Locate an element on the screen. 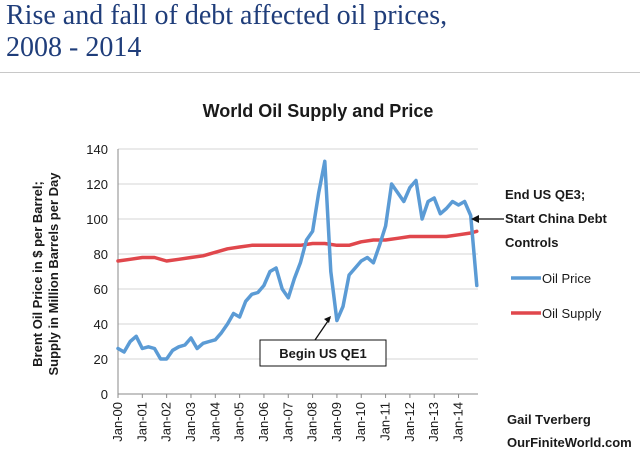 The height and width of the screenshot is (472, 640). x-tick-label: Jan-09 is located at coordinates (336, 422).